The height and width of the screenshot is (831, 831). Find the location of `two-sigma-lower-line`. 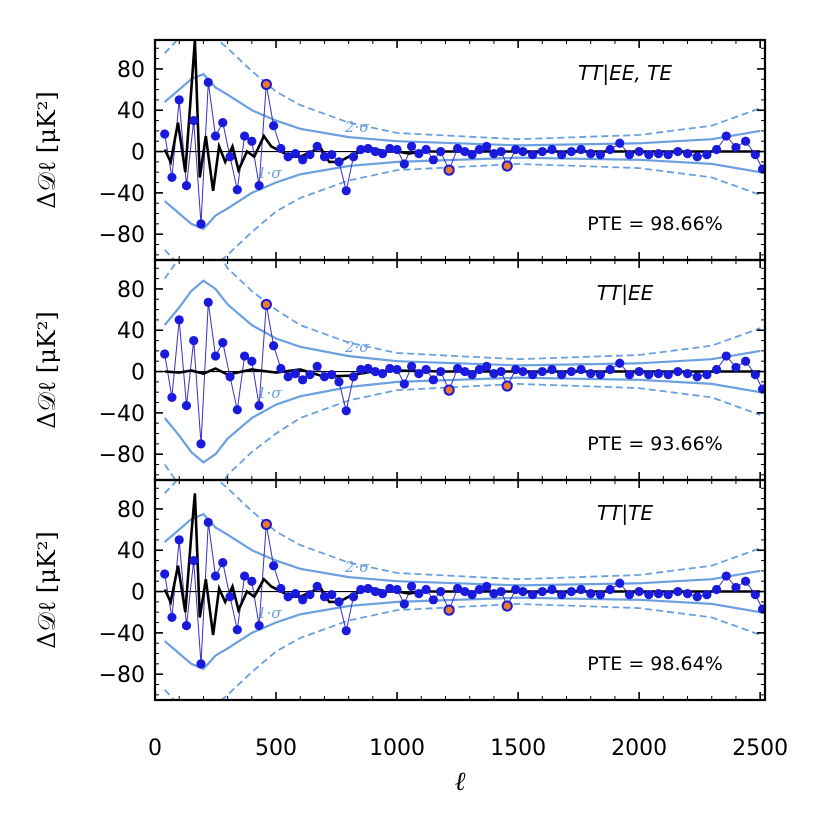

two-sigma-lower-line is located at coordinates (462, 431).